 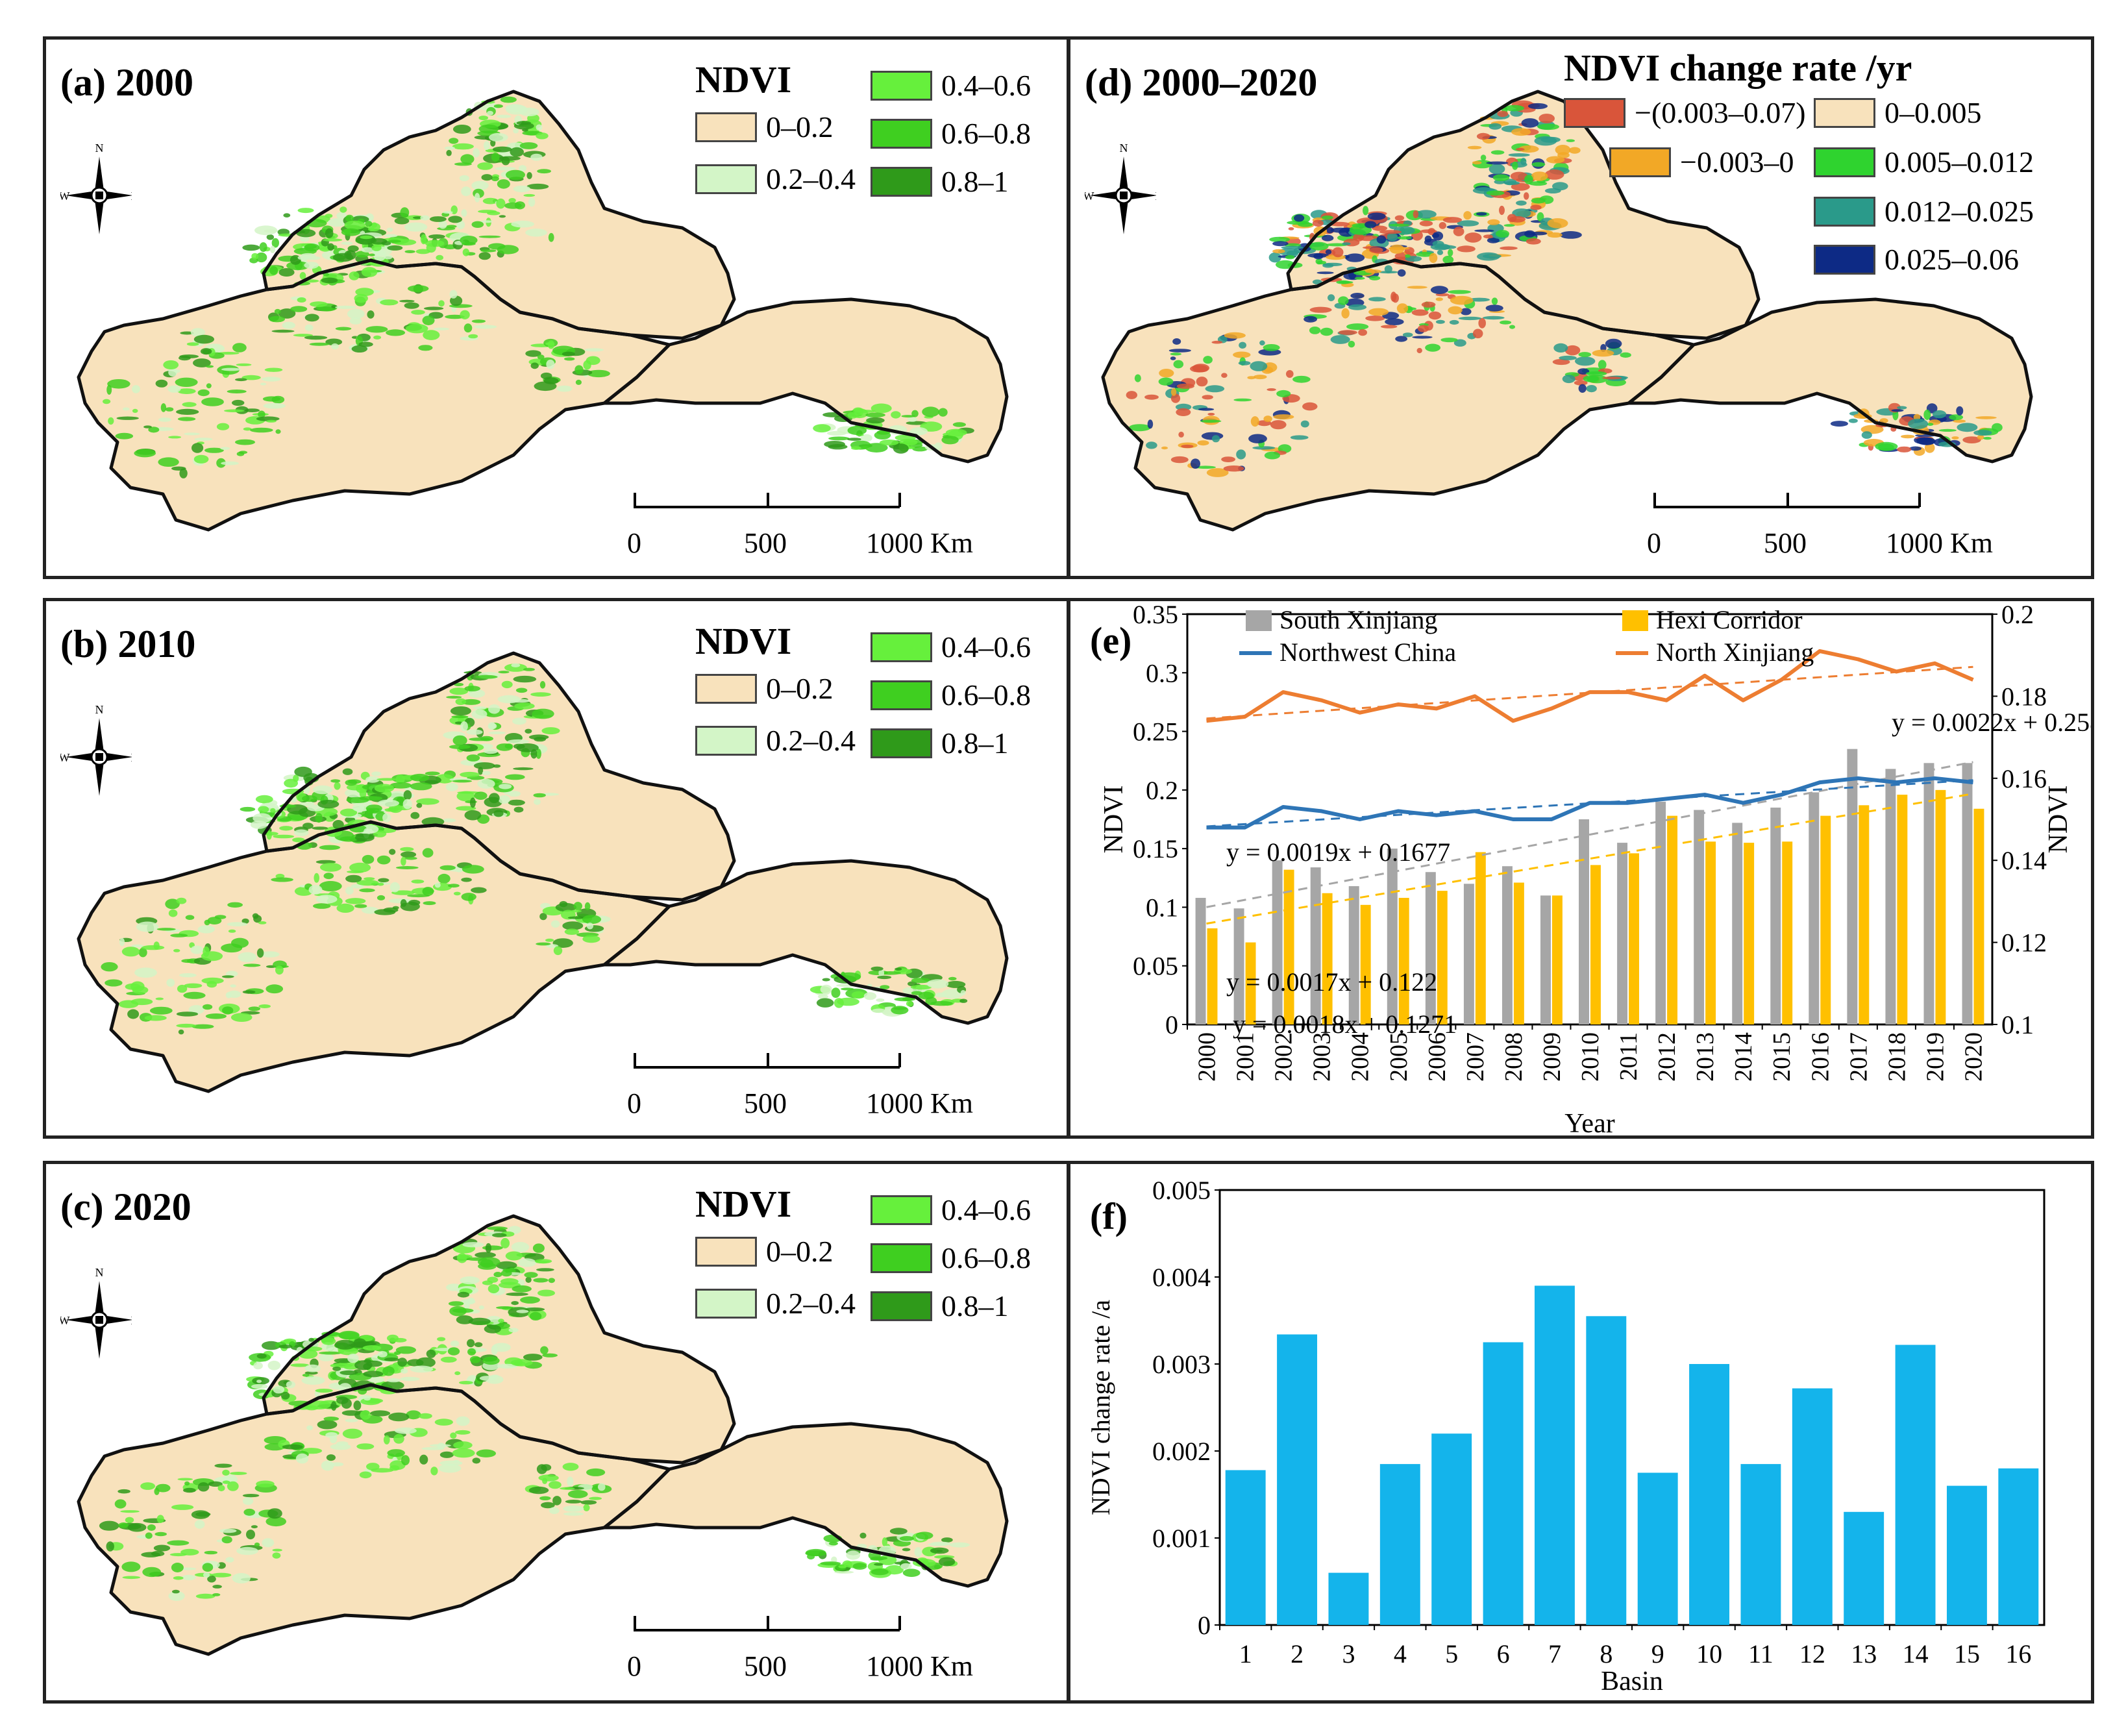 I want to click on legend-item: 0.6–0.8, so click(x=951, y=1258).